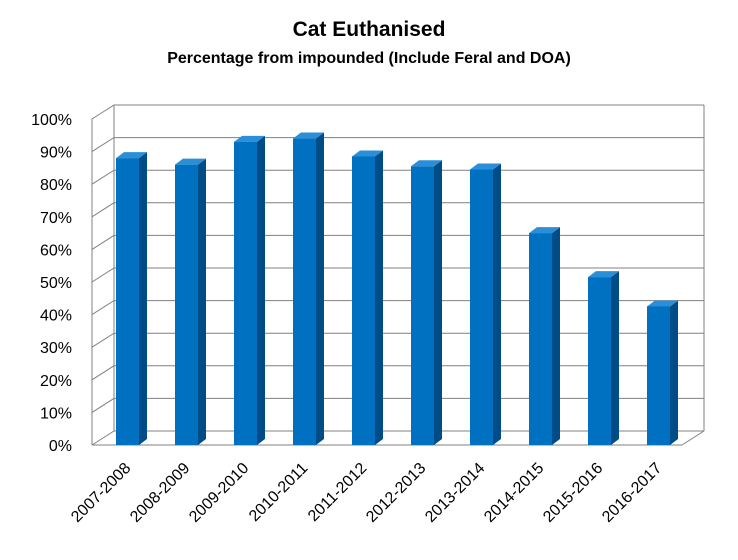  I want to click on y-tick-label: 90%, so click(56, 153).